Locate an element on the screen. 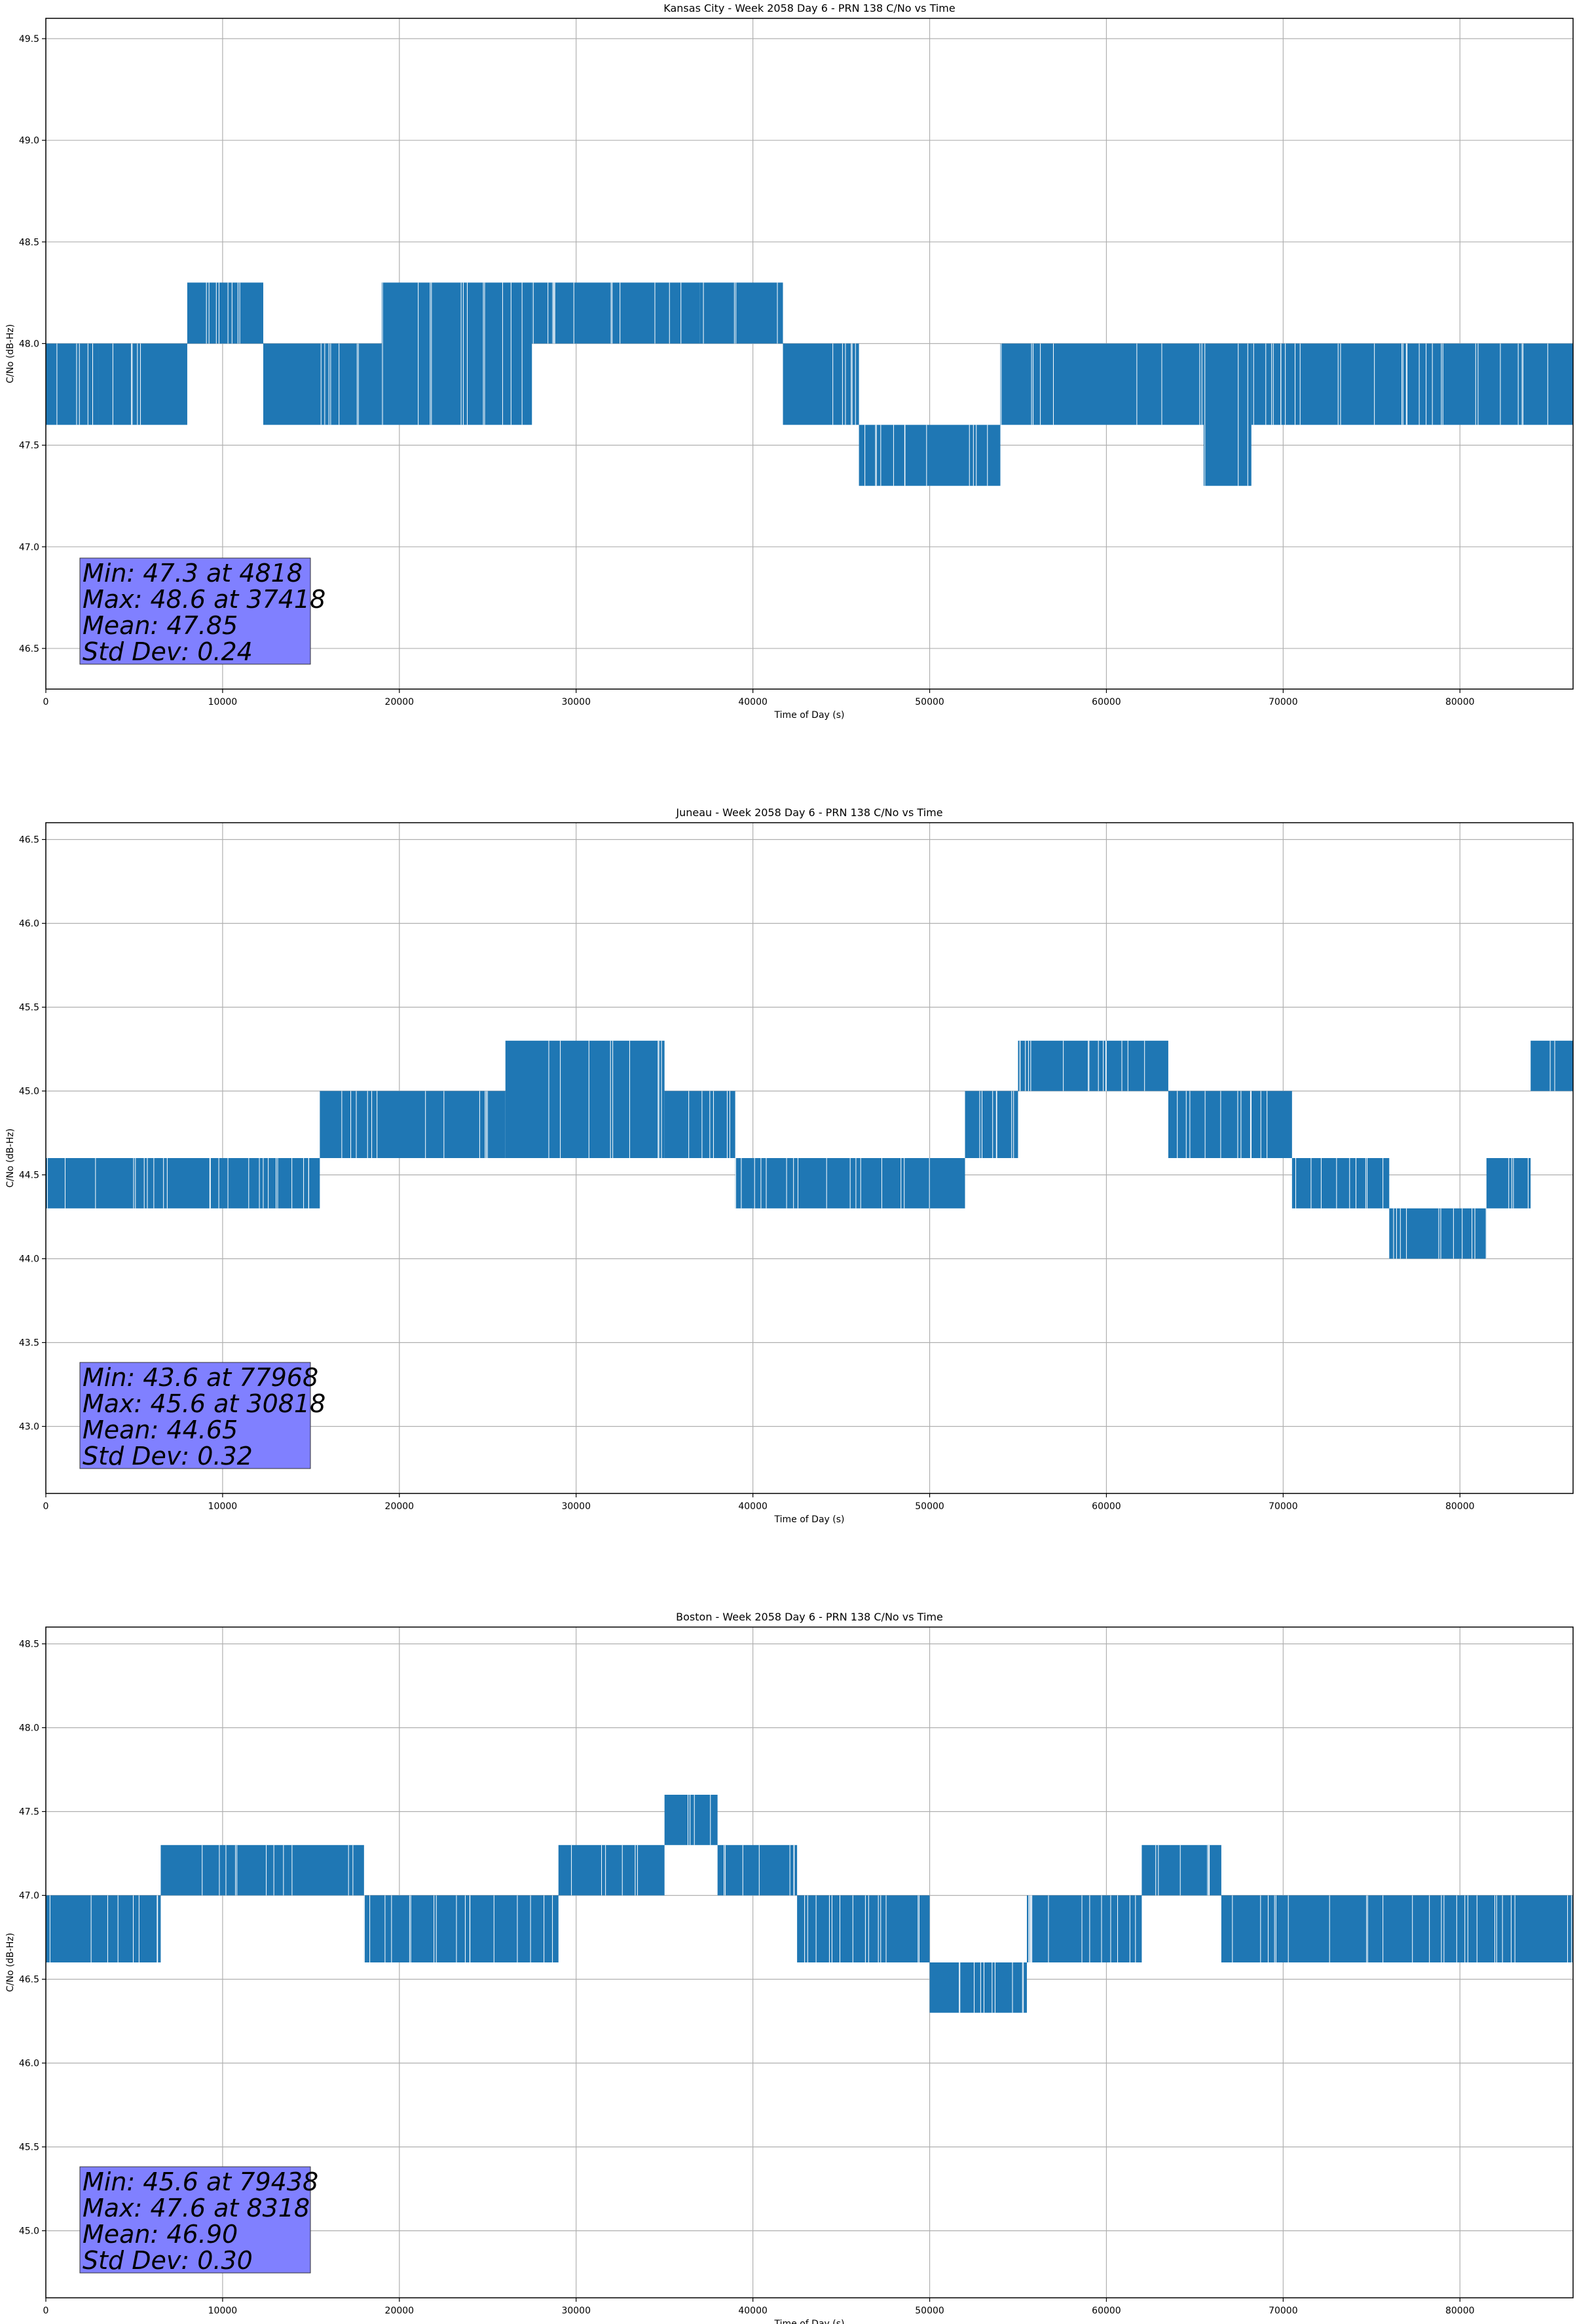 This screenshot has height=2324, width=1577. y-tick-label: 49.5 is located at coordinates (29, 39).